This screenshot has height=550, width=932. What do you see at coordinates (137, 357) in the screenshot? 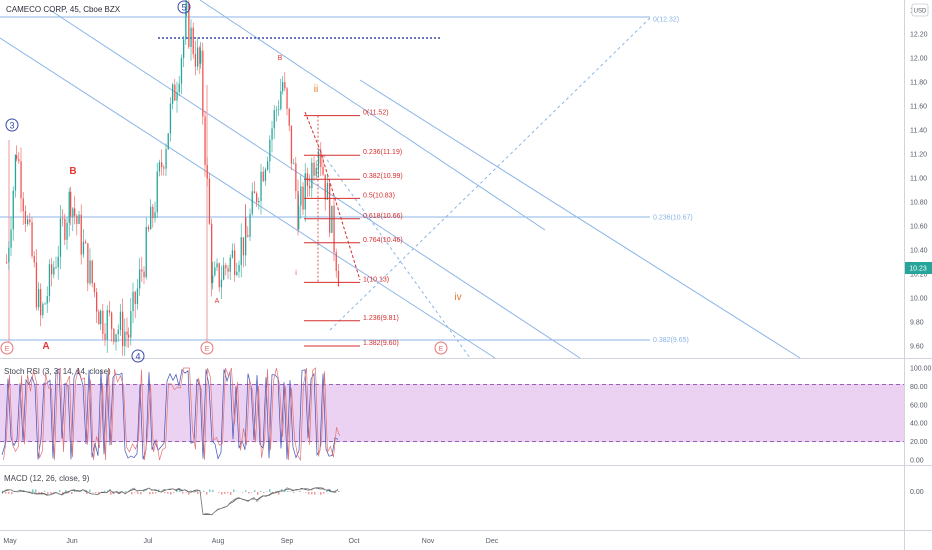
I see `wave-4-label: 4` at bounding box center [137, 357].